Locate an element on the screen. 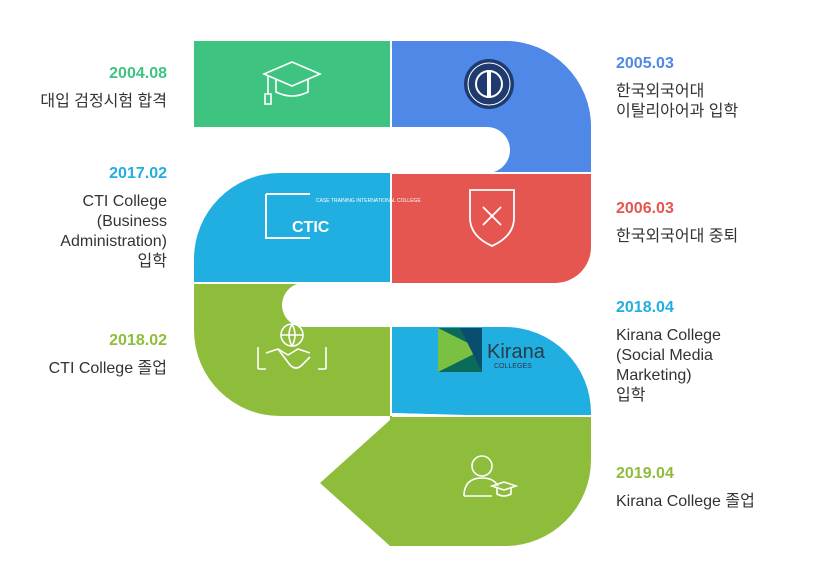 The image size is (840, 571). milestone-text: (Social Media is located at coordinates (664, 355).